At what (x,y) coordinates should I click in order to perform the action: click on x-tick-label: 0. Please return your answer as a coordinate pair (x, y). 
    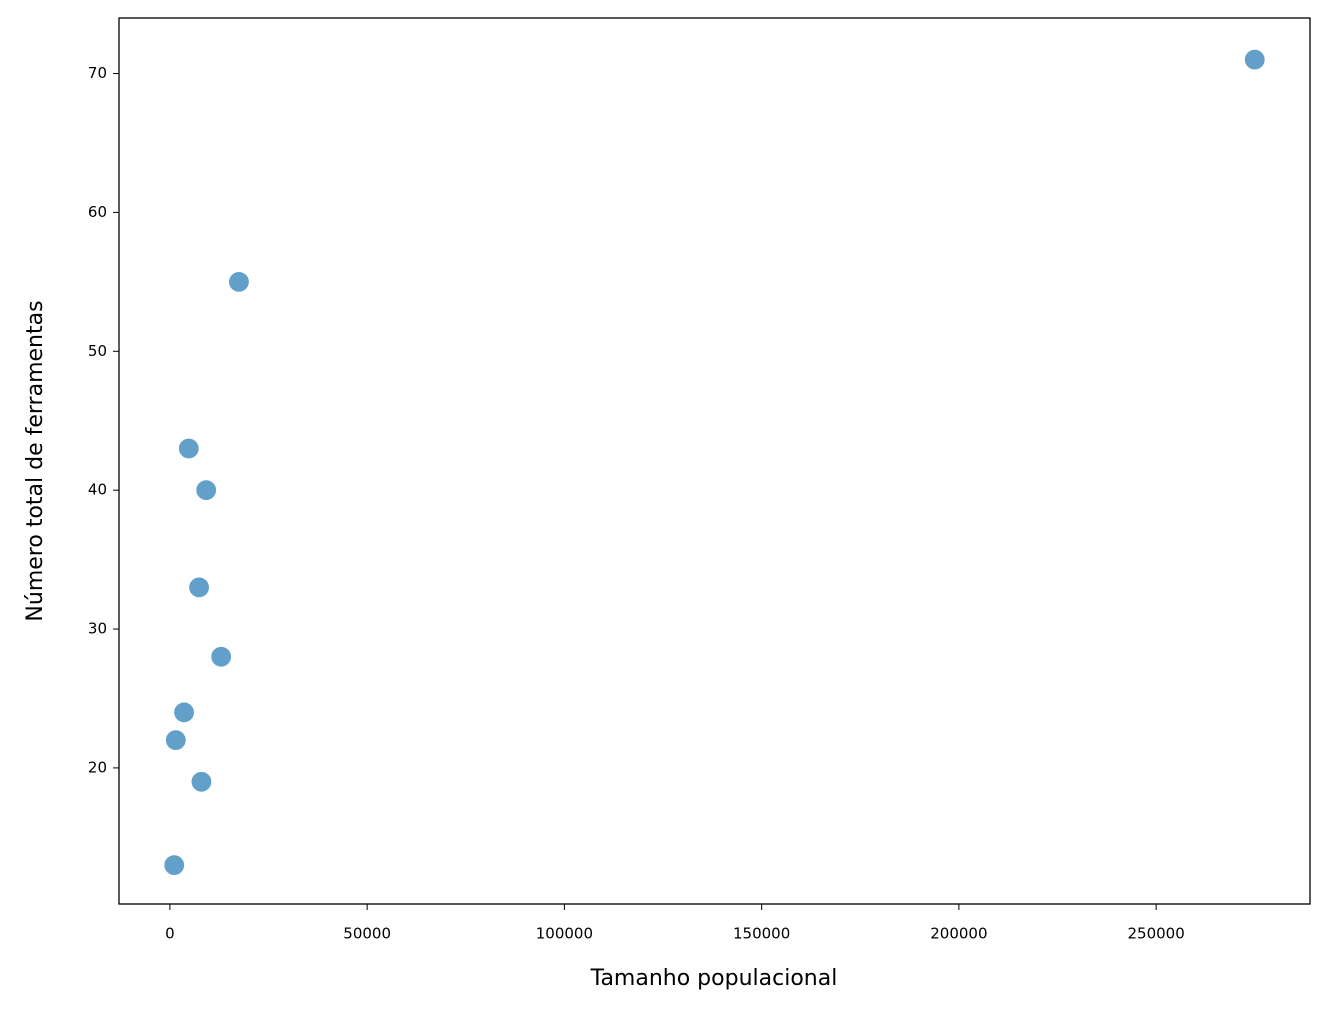
    Looking at the image, I should click on (170, 934).